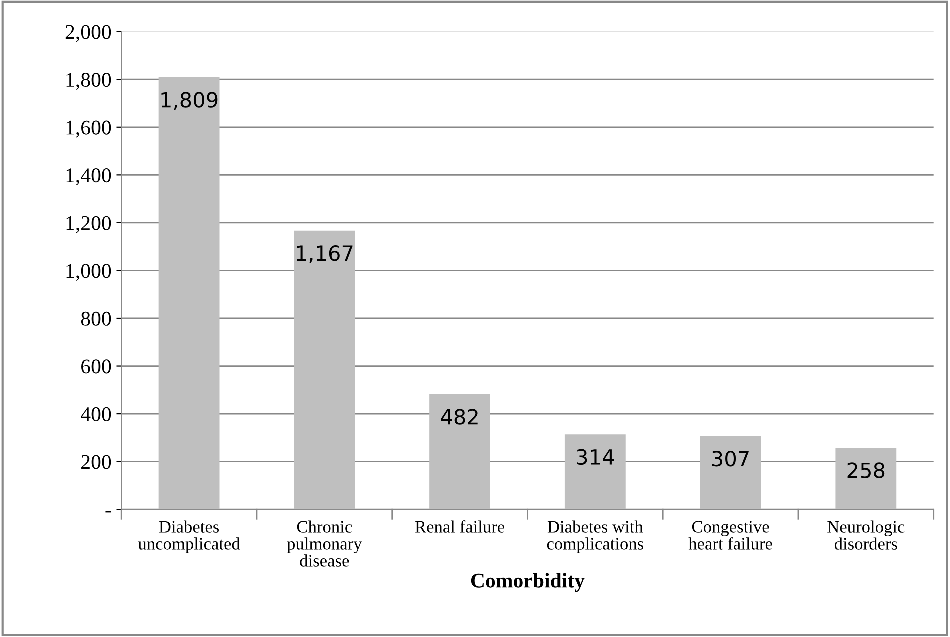 Image resolution: width=950 pixels, height=637 pixels. Describe the element at coordinates (866, 470) in the screenshot. I see `data-label: 258` at that location.